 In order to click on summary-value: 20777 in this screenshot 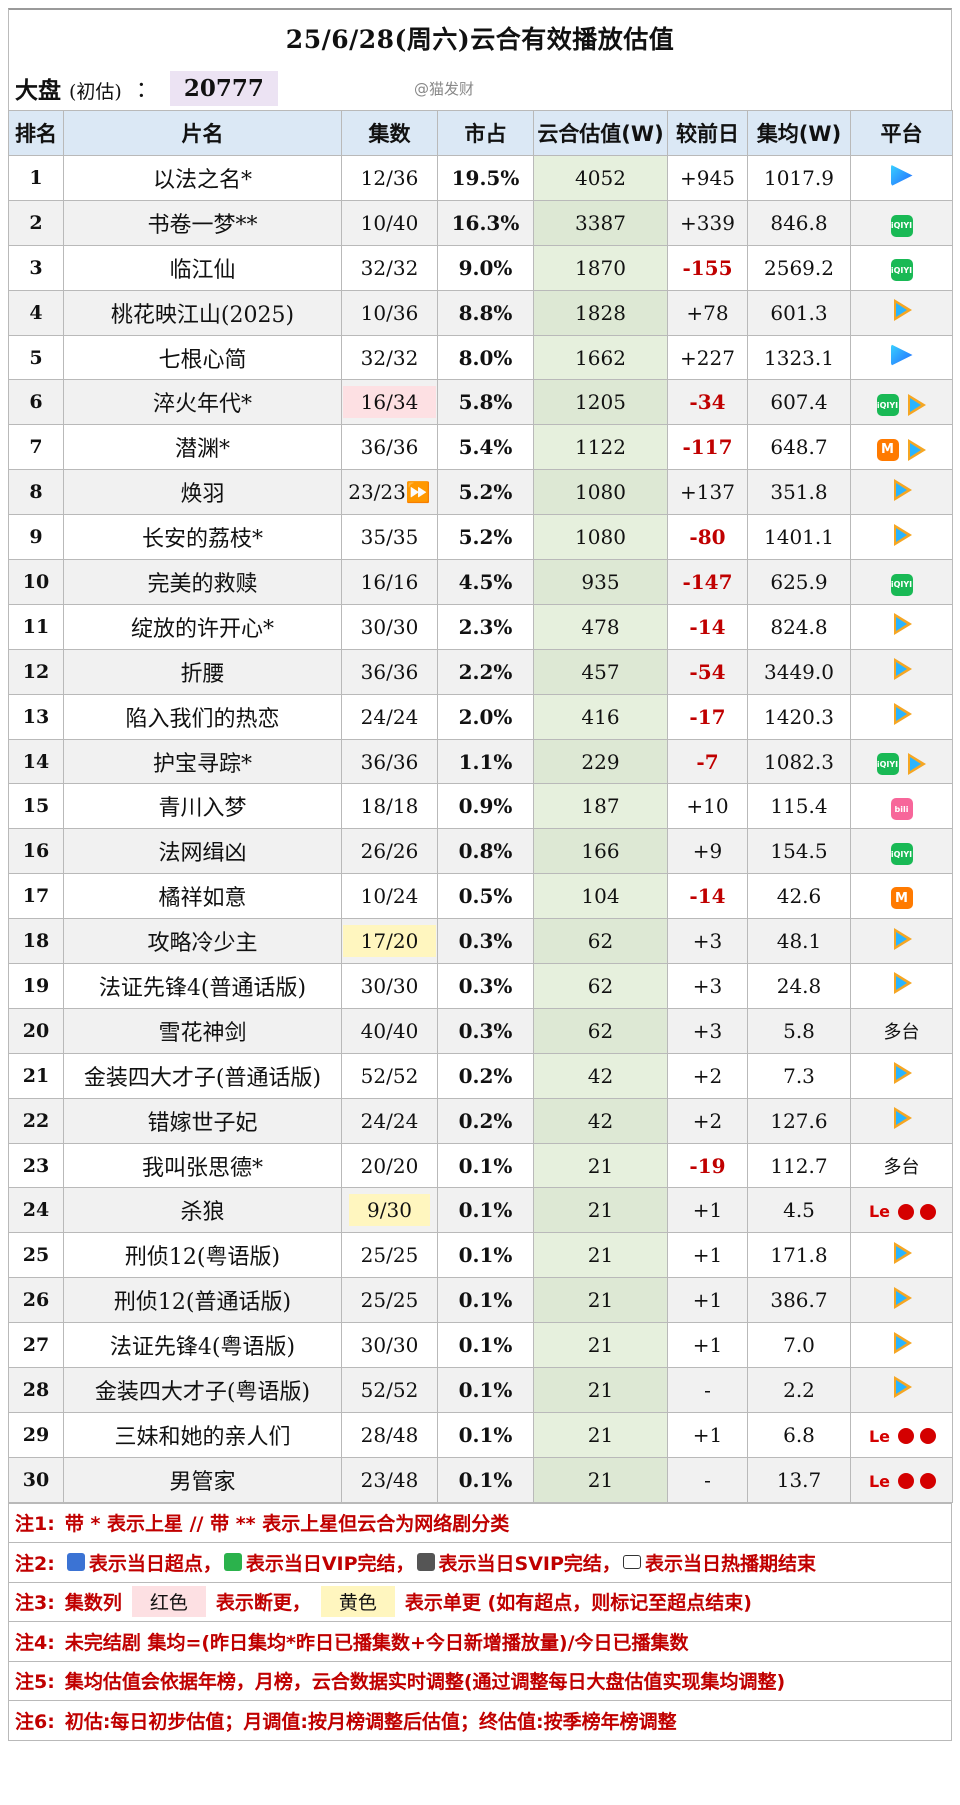, I will do `click(223, 88)`.